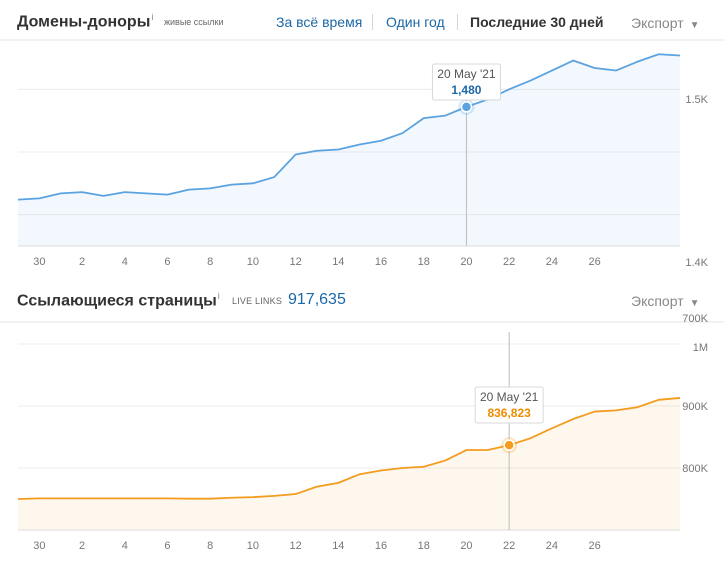 This screenshot has height=567, width=724. What do you see at coordinates (415, 22) in the screenshot?
I see `tab-one-year: Один год` at bounding box center [415, 22].